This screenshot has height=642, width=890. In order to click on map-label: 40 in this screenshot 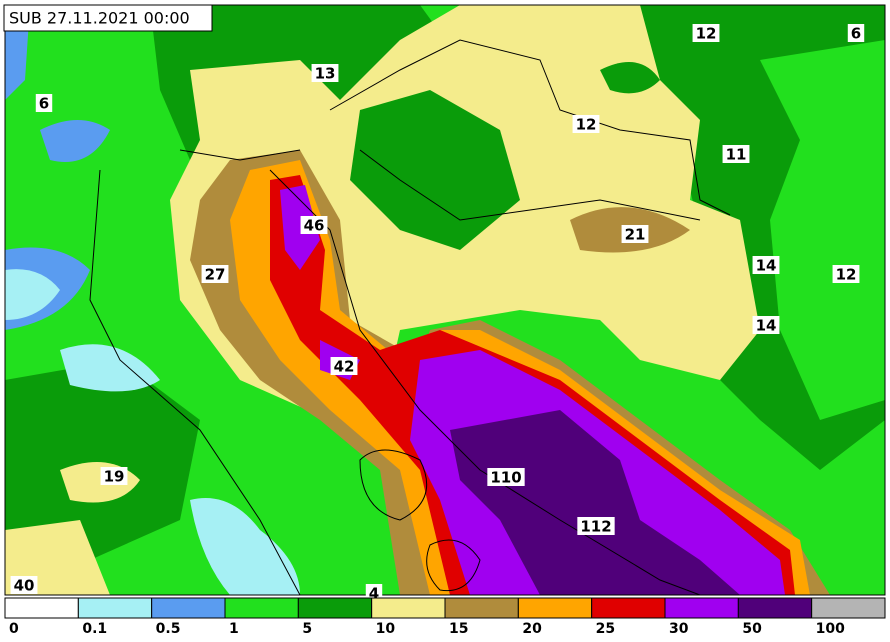, I will do `click(24, 585)`.